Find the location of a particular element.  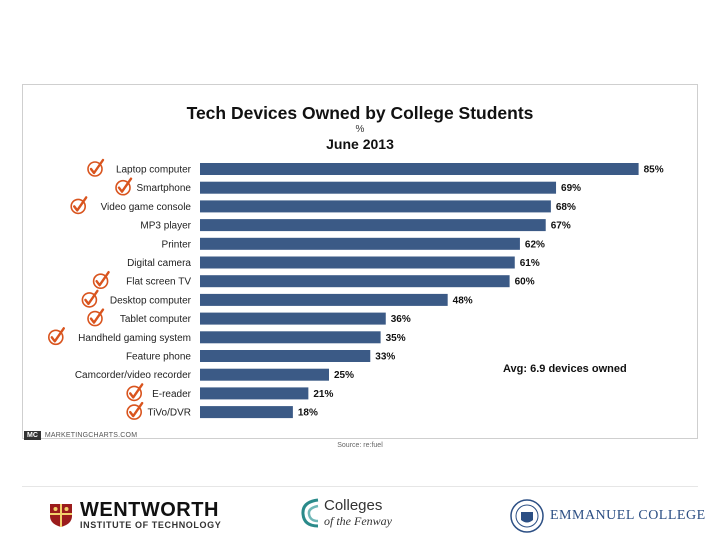

mc-watermark-text: MARKETINGCHARTS.COM is located at coordinates (91, 435).